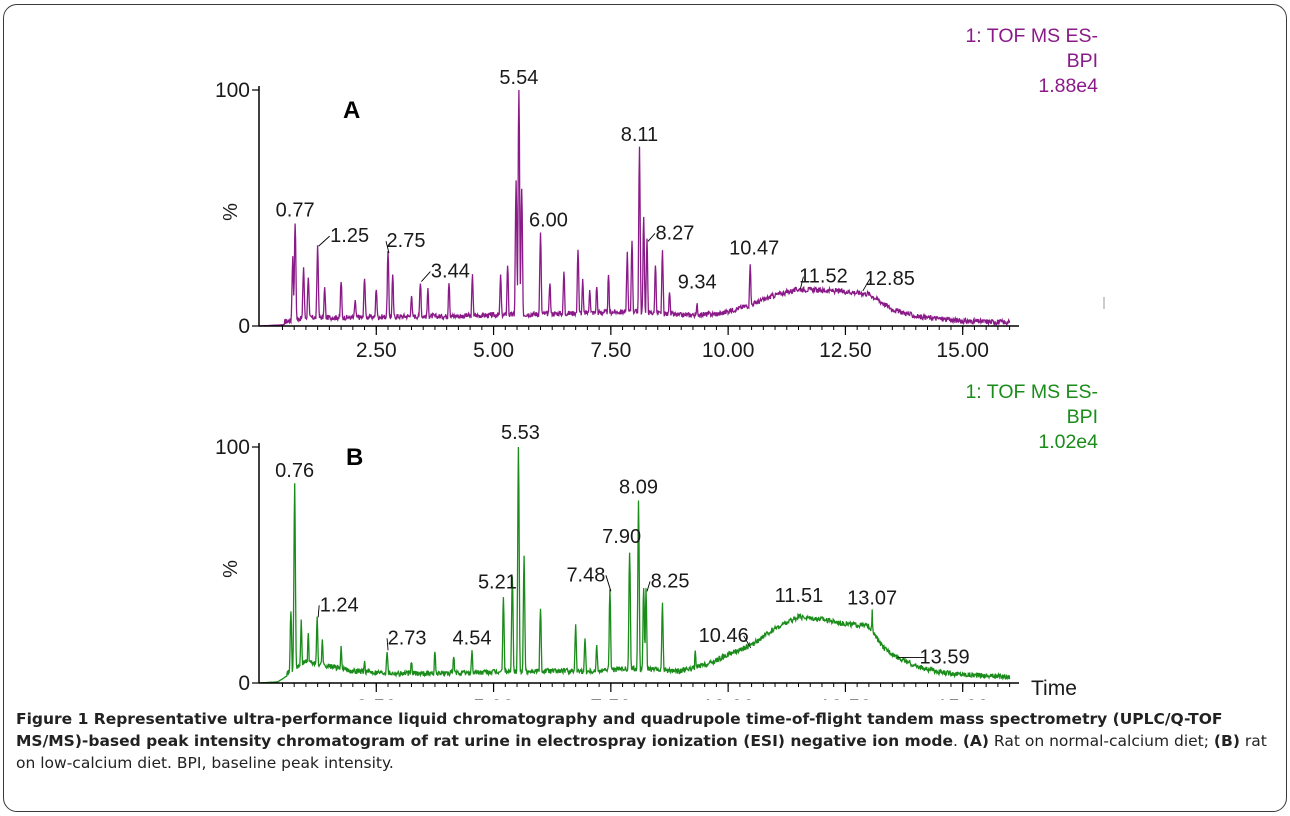 The image size is (1290, 816). I want to click on peak-label: 7.90, so click(621, 537).